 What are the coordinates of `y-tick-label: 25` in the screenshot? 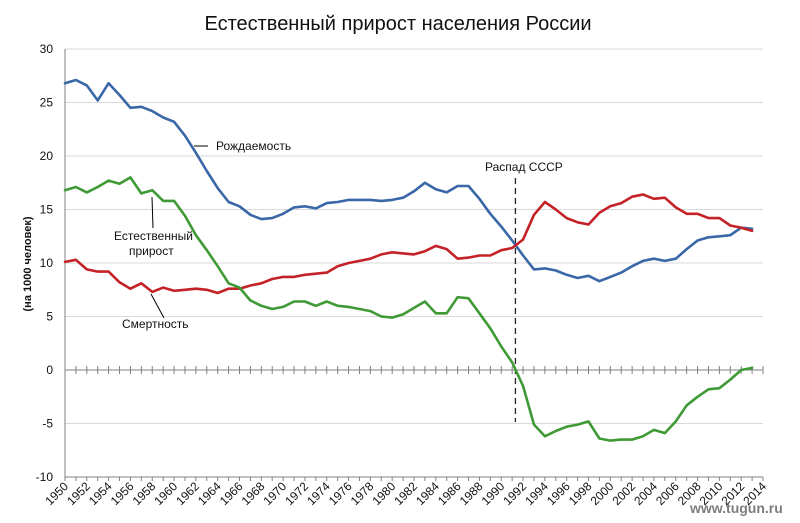 It's located at (47, 103).